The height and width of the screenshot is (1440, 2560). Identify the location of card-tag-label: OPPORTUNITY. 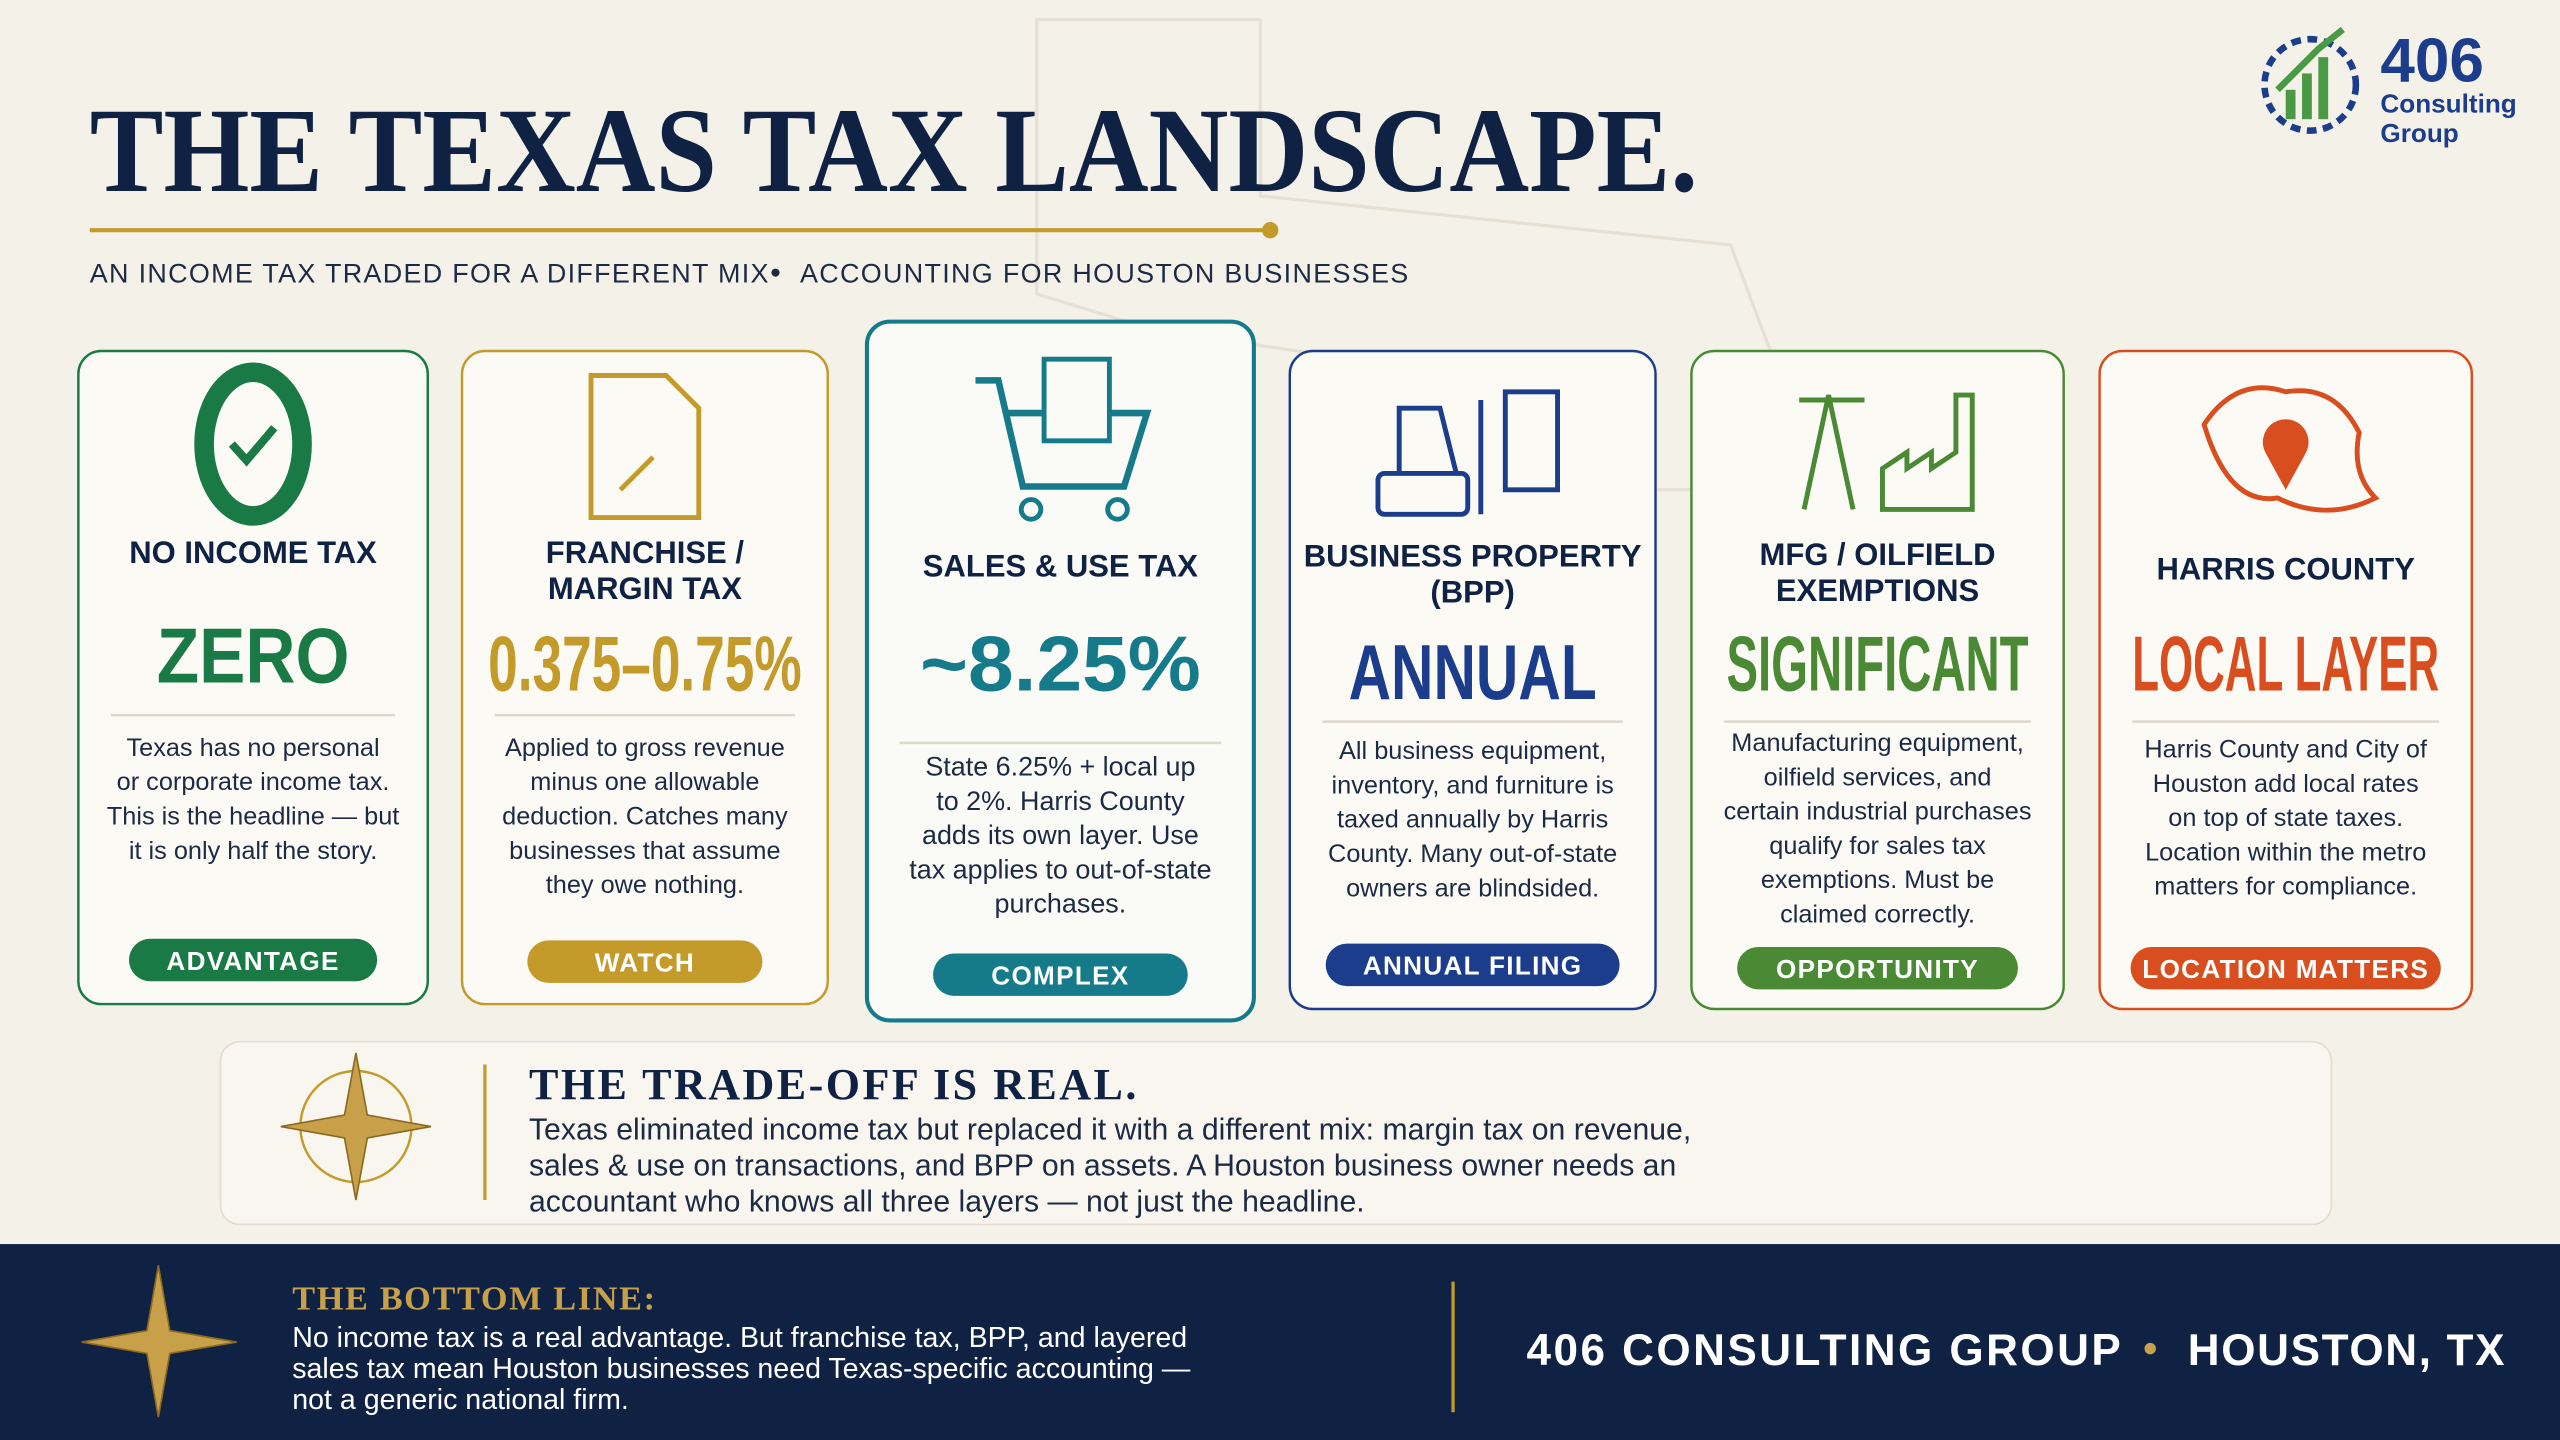
(1877, 969).